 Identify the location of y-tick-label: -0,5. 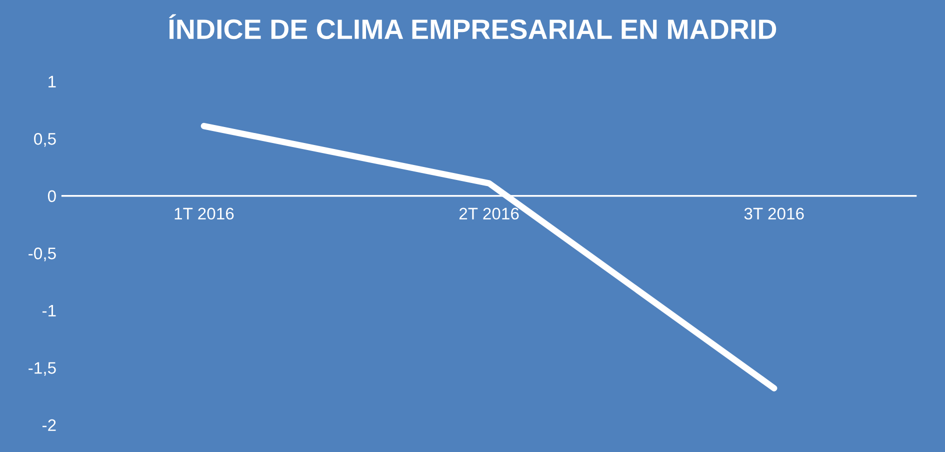
(42, 255).